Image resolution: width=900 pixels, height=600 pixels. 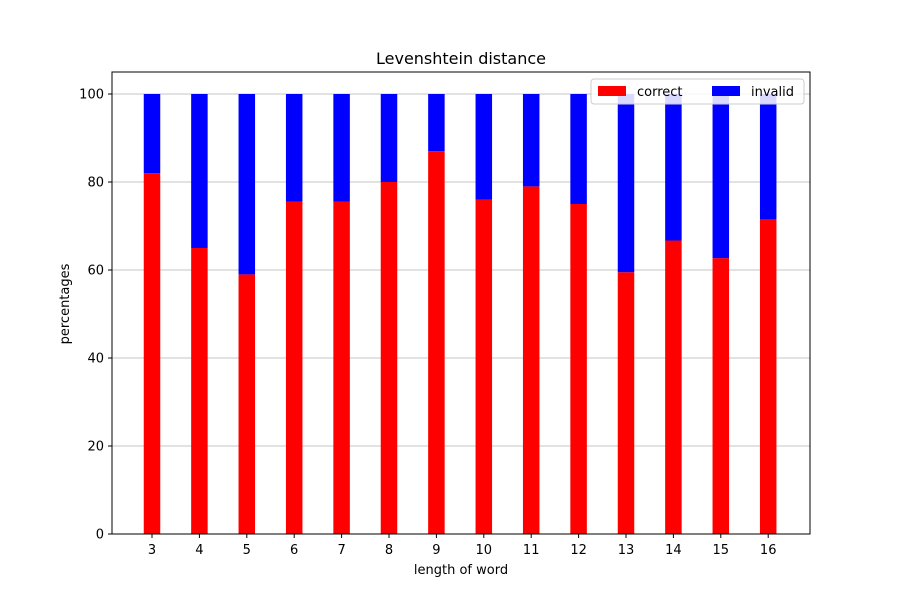 What do you see at coordinates (660, 92) in the screenshot?
I see `legend-label-correct: correct` at bounding box center [660, 92].